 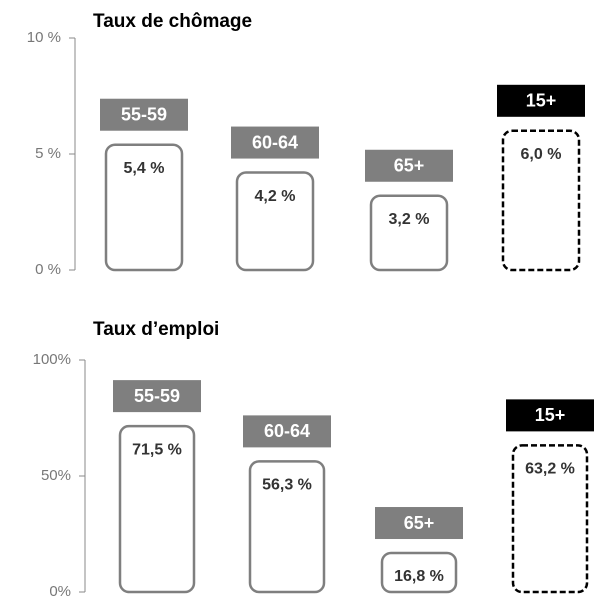 What do you see at coordinates (541, 154) in the screenshot?
I see `value-label: 6,0 %` at bounding box center [541, 154].